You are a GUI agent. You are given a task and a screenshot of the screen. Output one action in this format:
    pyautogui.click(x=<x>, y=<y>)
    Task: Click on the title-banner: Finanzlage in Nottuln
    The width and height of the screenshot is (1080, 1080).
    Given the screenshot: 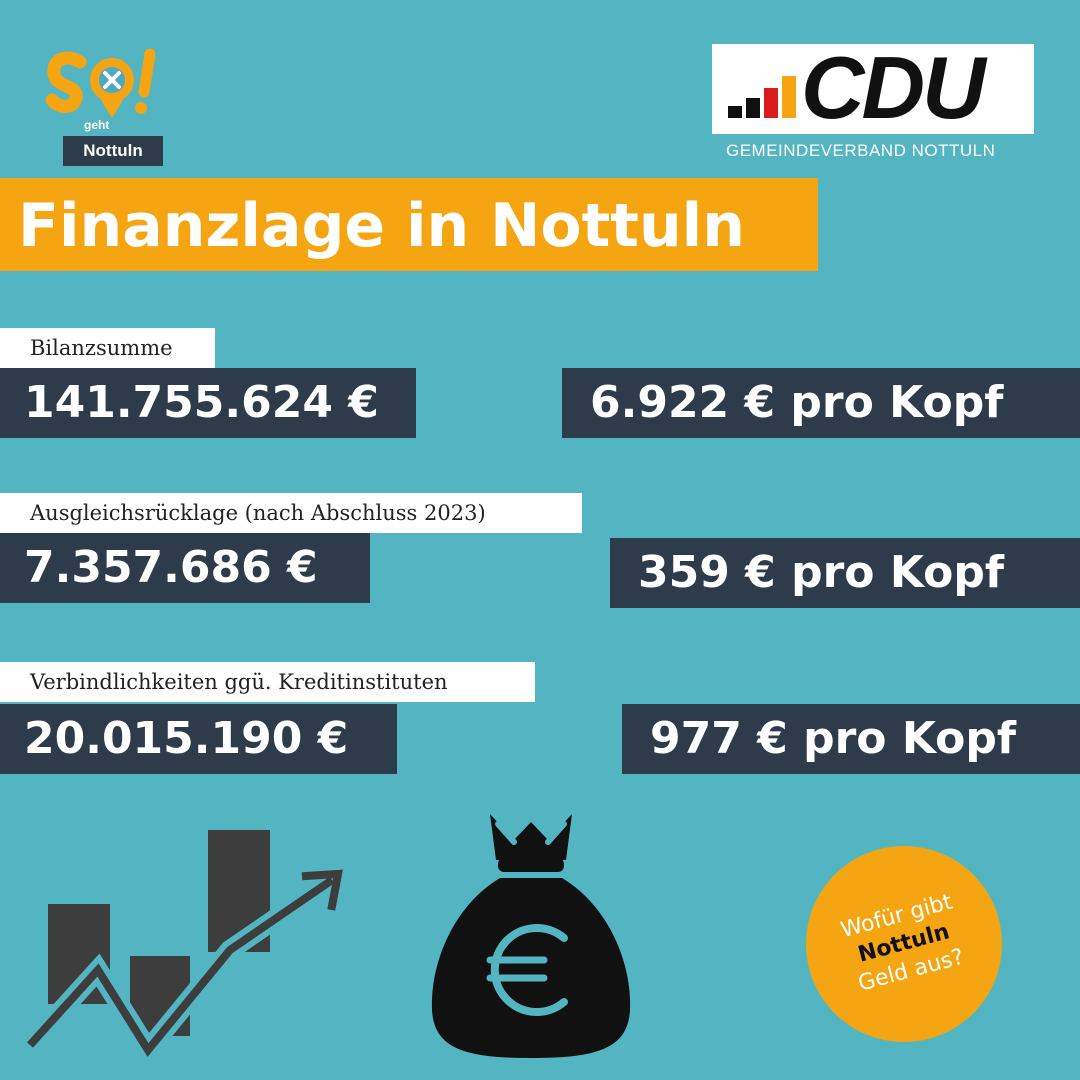 What is the action you would take?
    pyautogui.click(x=409, y=224)
    